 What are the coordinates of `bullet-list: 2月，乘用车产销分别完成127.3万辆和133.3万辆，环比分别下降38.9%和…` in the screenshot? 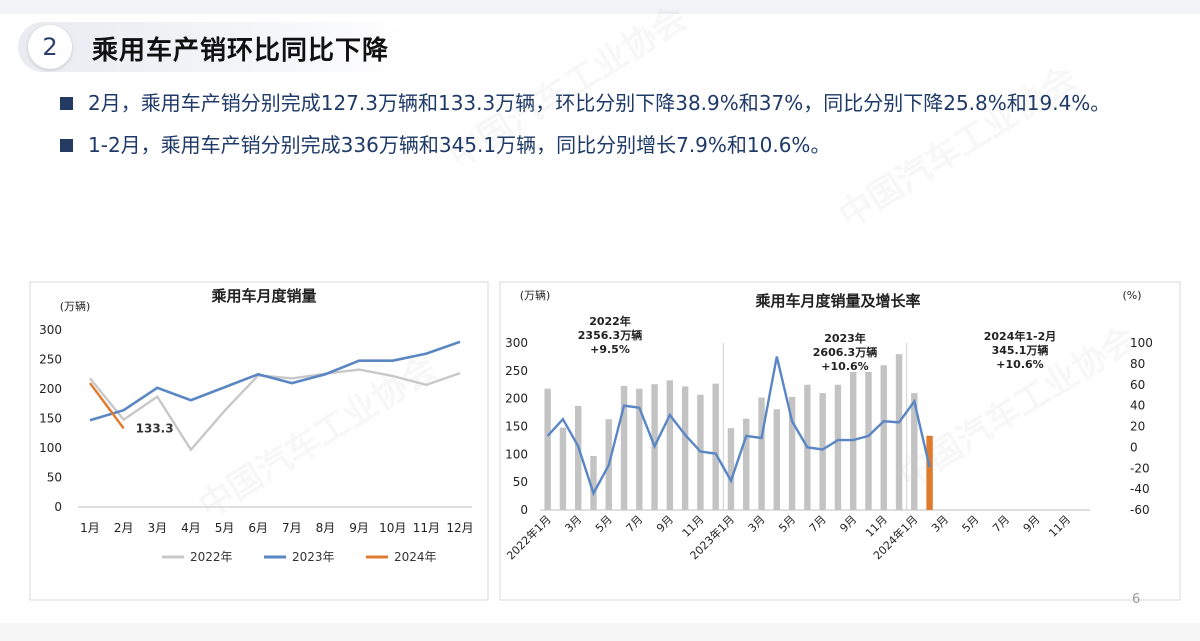 It's located at (615, 130).